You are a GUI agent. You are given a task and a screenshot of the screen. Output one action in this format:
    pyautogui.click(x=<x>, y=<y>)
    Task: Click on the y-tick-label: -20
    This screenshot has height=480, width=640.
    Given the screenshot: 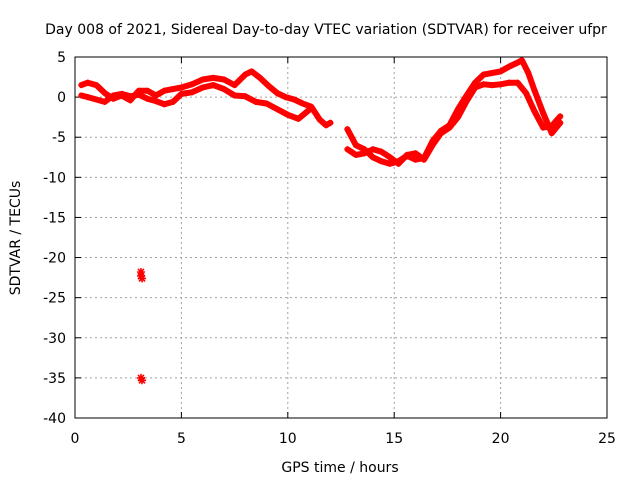 What is the action you would take?
    pyautogui.click(x=54, y=259)
    